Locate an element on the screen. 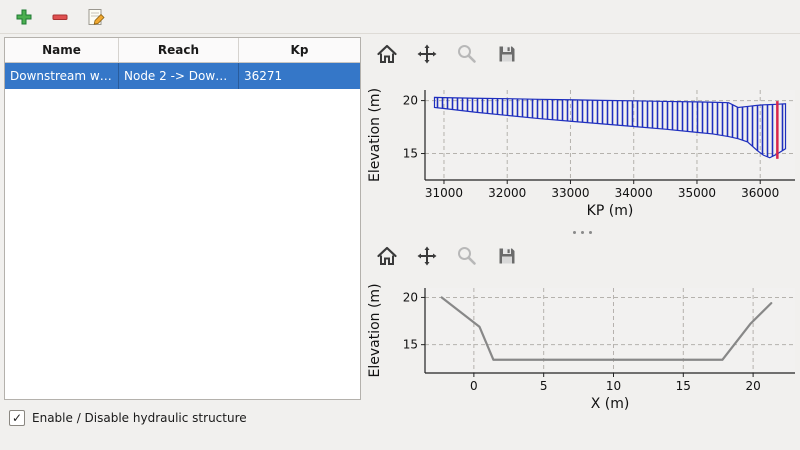  svg-text: 35000 is located at coordinates (697, 193).